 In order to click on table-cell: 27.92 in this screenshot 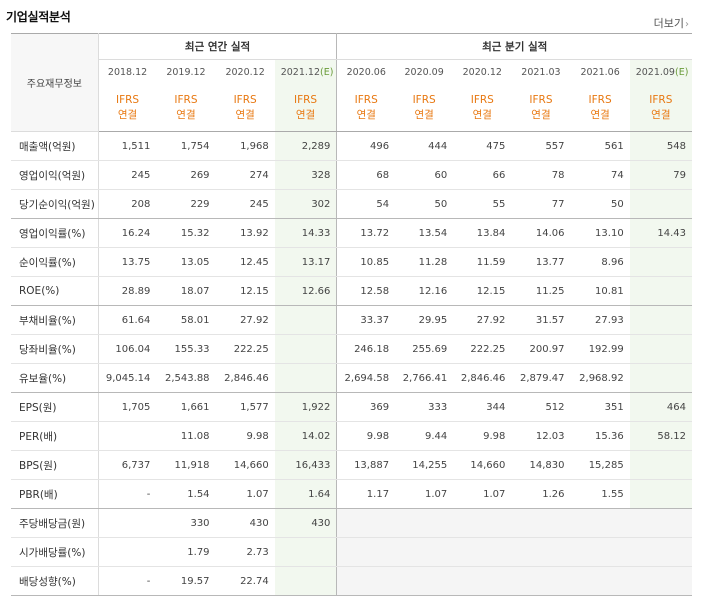, I will do `click(482, 320)`.